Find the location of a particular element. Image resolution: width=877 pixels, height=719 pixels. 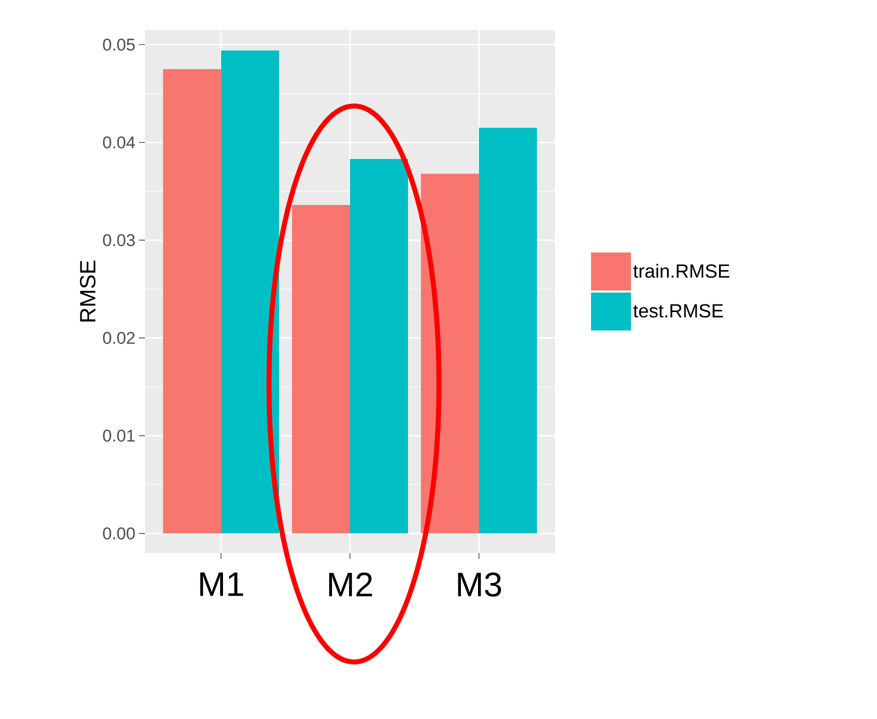

y-axis-title: RMSE is located at coordinates (88, 291).